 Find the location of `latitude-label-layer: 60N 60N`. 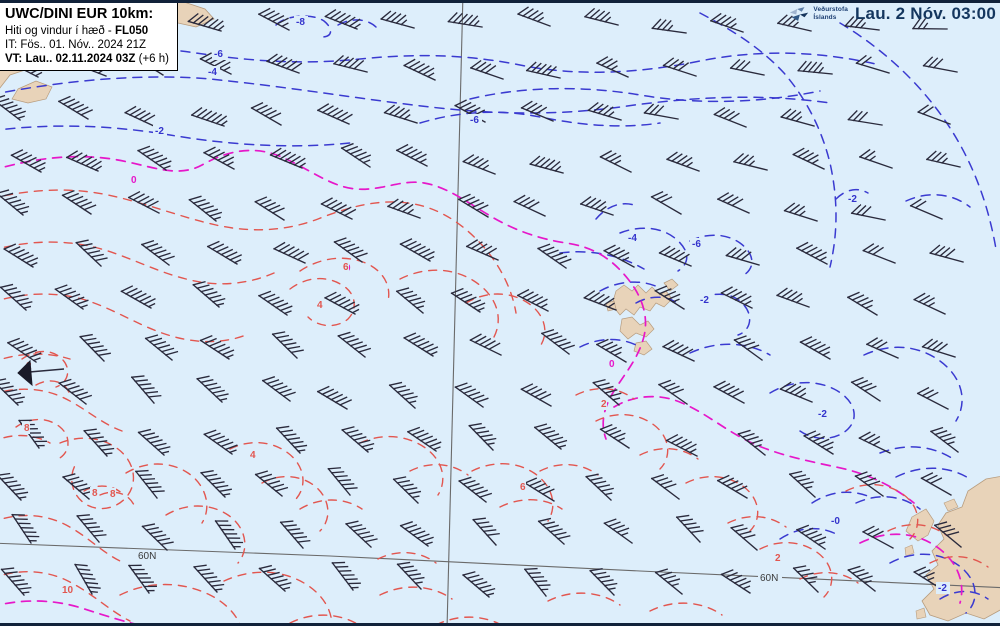

latitude-label-layer: 60N 60N is located at coordinates (459, 567).